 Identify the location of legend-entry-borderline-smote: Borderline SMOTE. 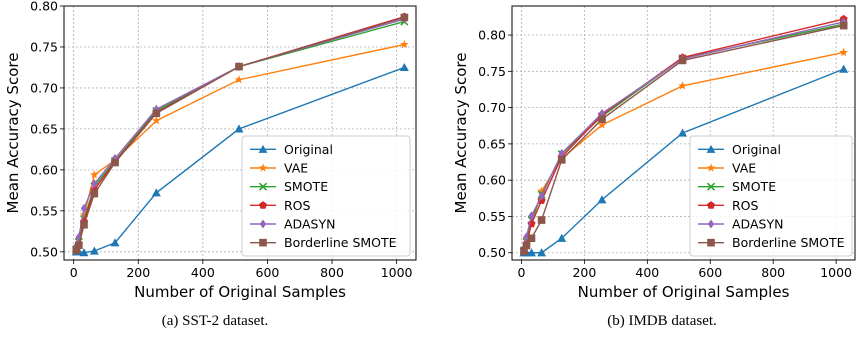
(323, 242).